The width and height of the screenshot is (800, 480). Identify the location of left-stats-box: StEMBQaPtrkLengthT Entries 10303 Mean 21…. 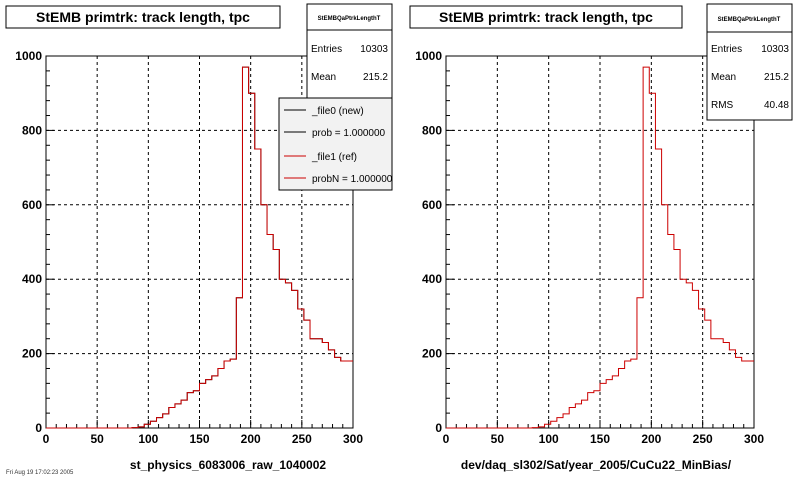
(349, 55).